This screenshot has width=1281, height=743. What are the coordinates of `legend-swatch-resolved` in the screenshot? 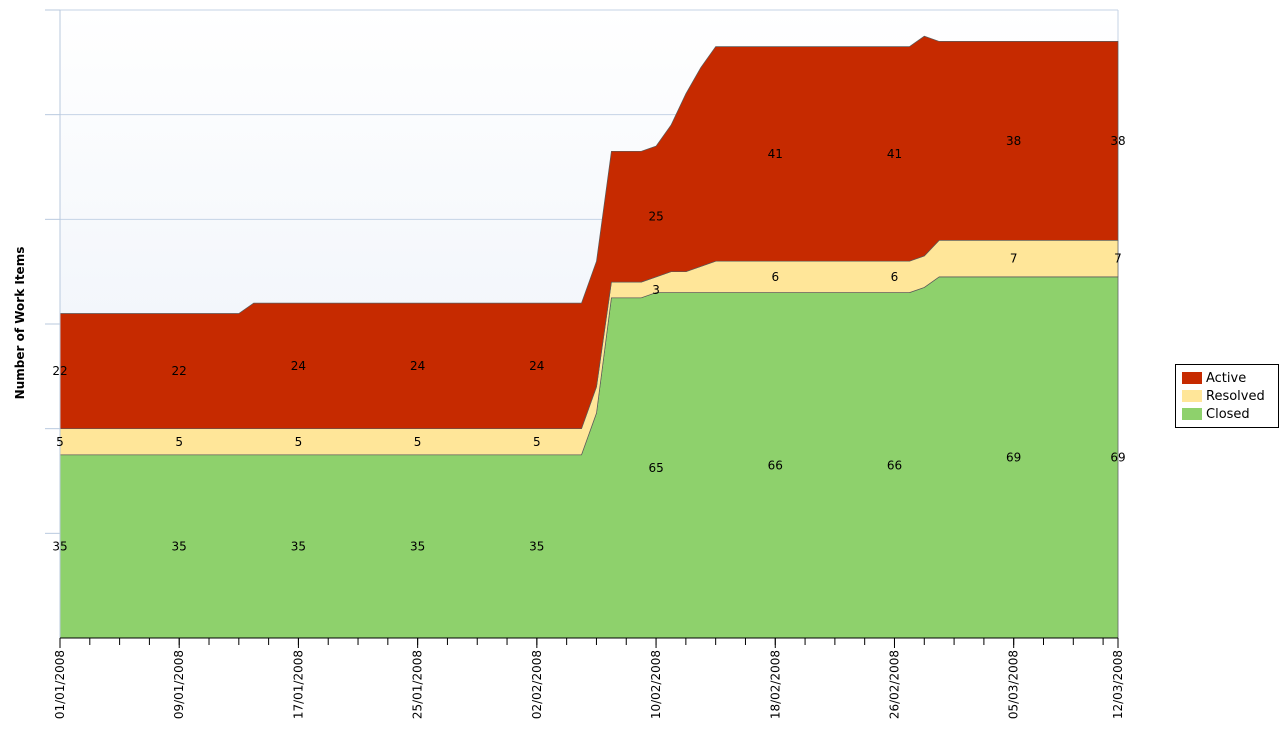 It's located at (1192, 396).